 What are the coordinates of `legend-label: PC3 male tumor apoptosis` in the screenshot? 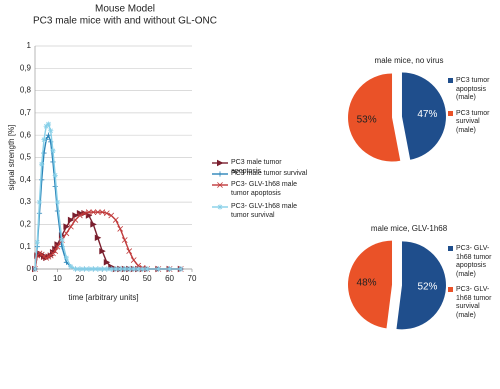 It's located at (256, 167).